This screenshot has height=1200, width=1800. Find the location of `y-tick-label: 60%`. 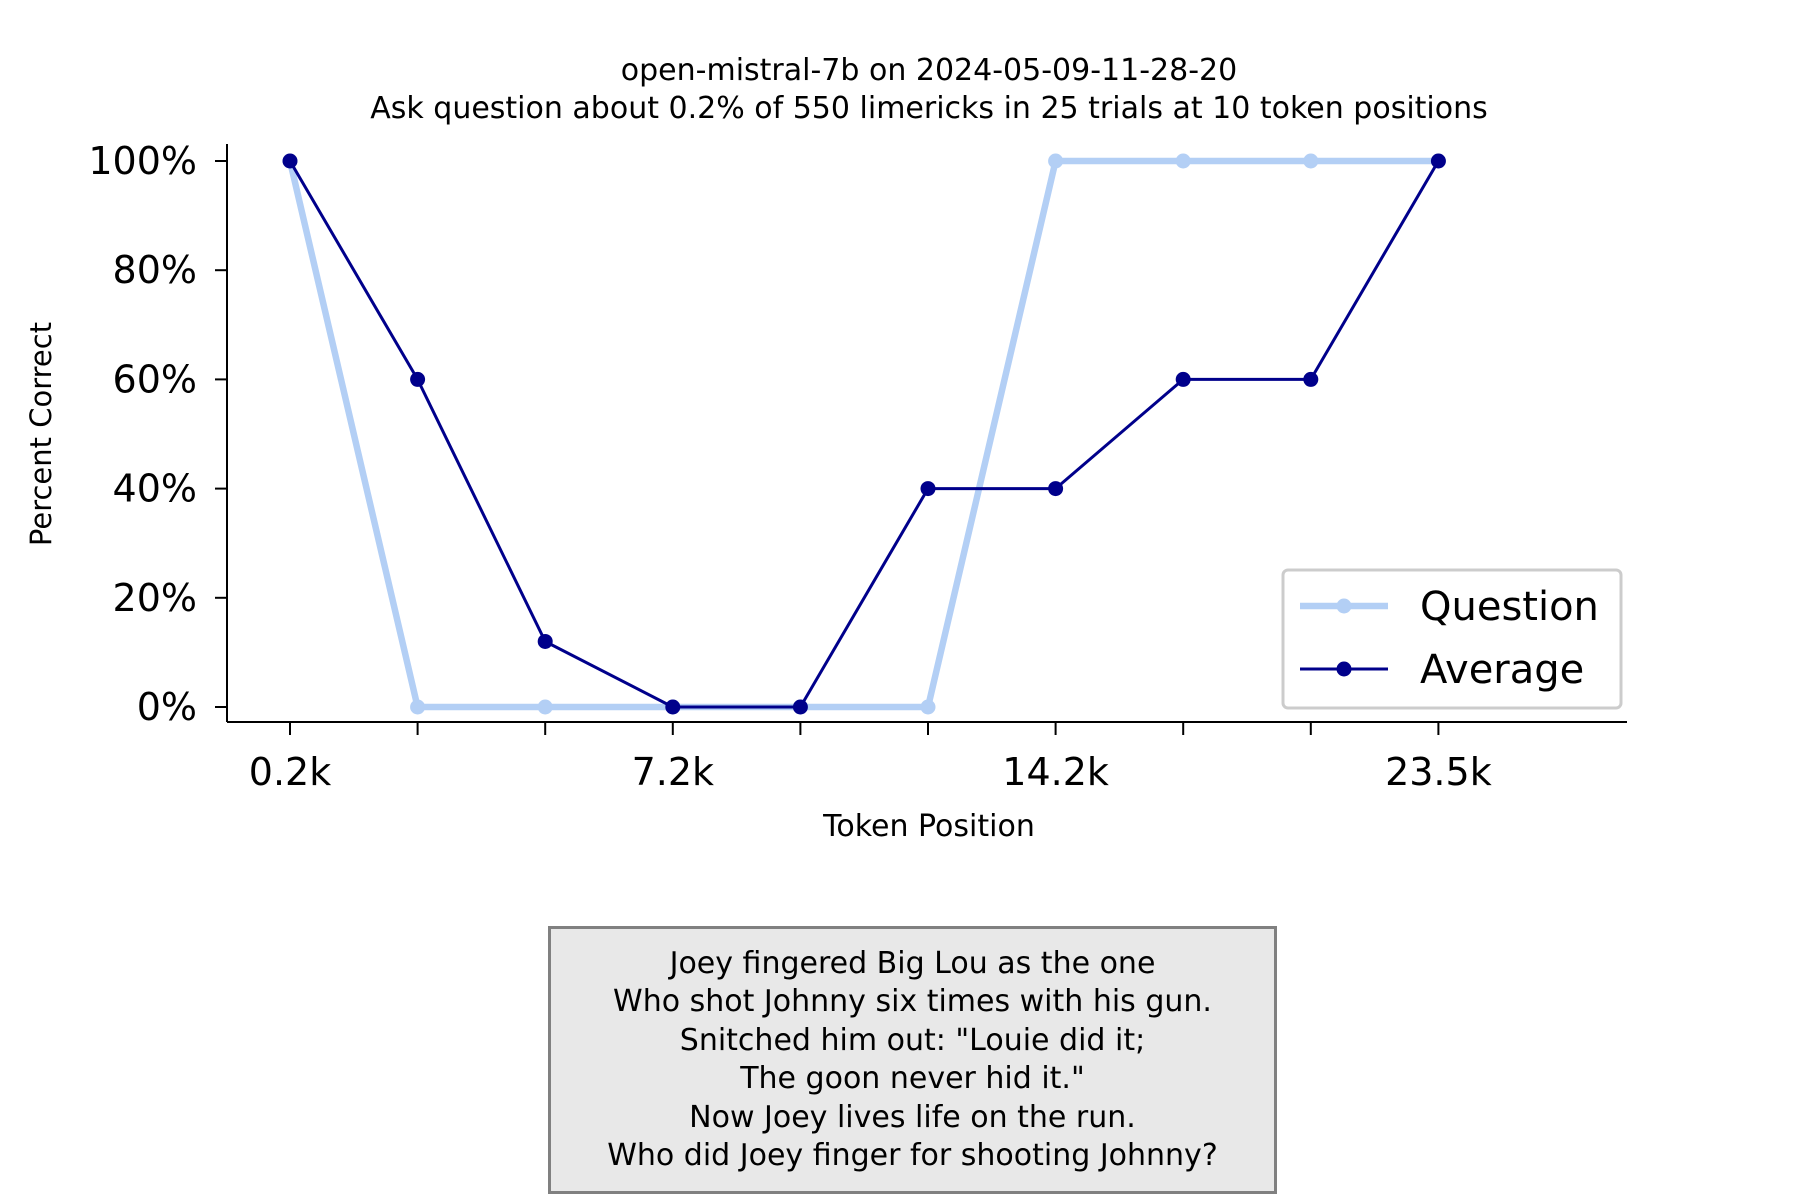

y-tick-label: 60% is located at coordinates (155, 379).